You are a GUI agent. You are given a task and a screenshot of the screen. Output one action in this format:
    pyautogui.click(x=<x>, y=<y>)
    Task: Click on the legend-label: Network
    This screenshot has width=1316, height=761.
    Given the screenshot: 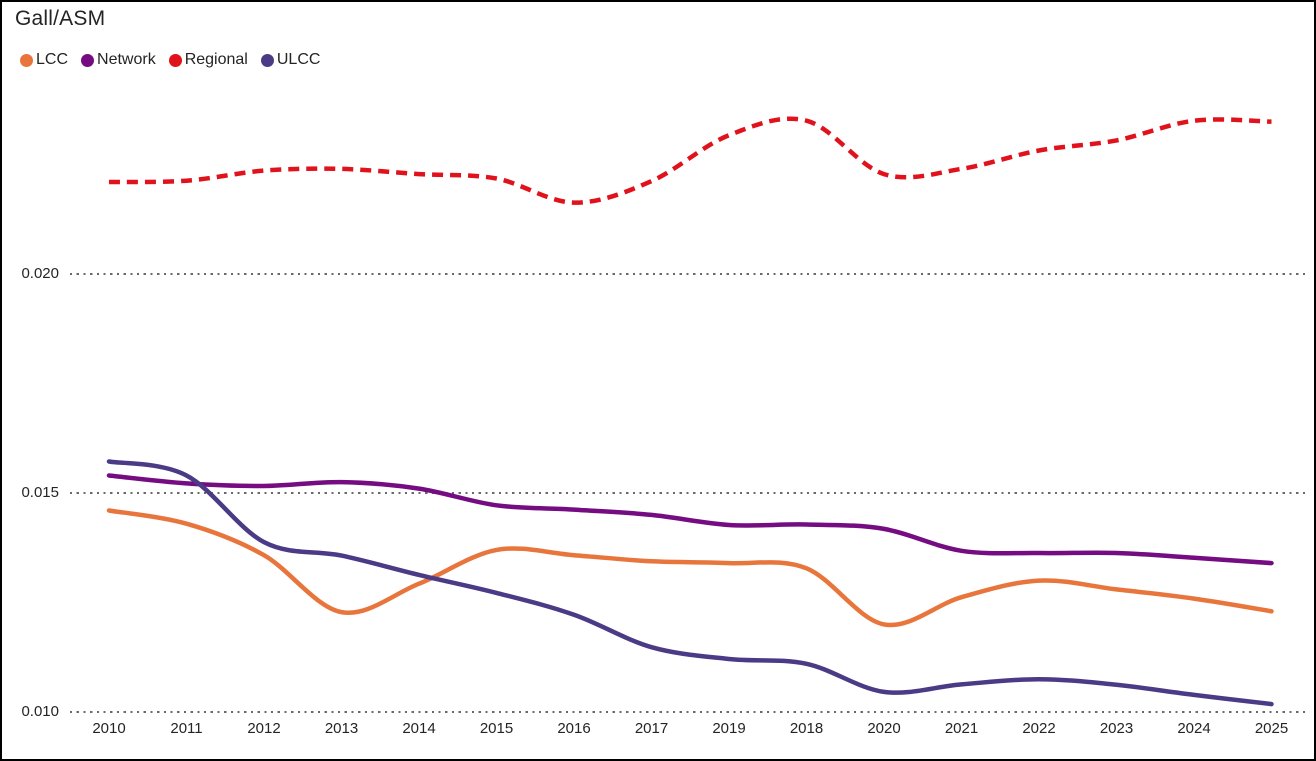 What is the action you would take?
    pyautogui.click(x=126, y=59)
    